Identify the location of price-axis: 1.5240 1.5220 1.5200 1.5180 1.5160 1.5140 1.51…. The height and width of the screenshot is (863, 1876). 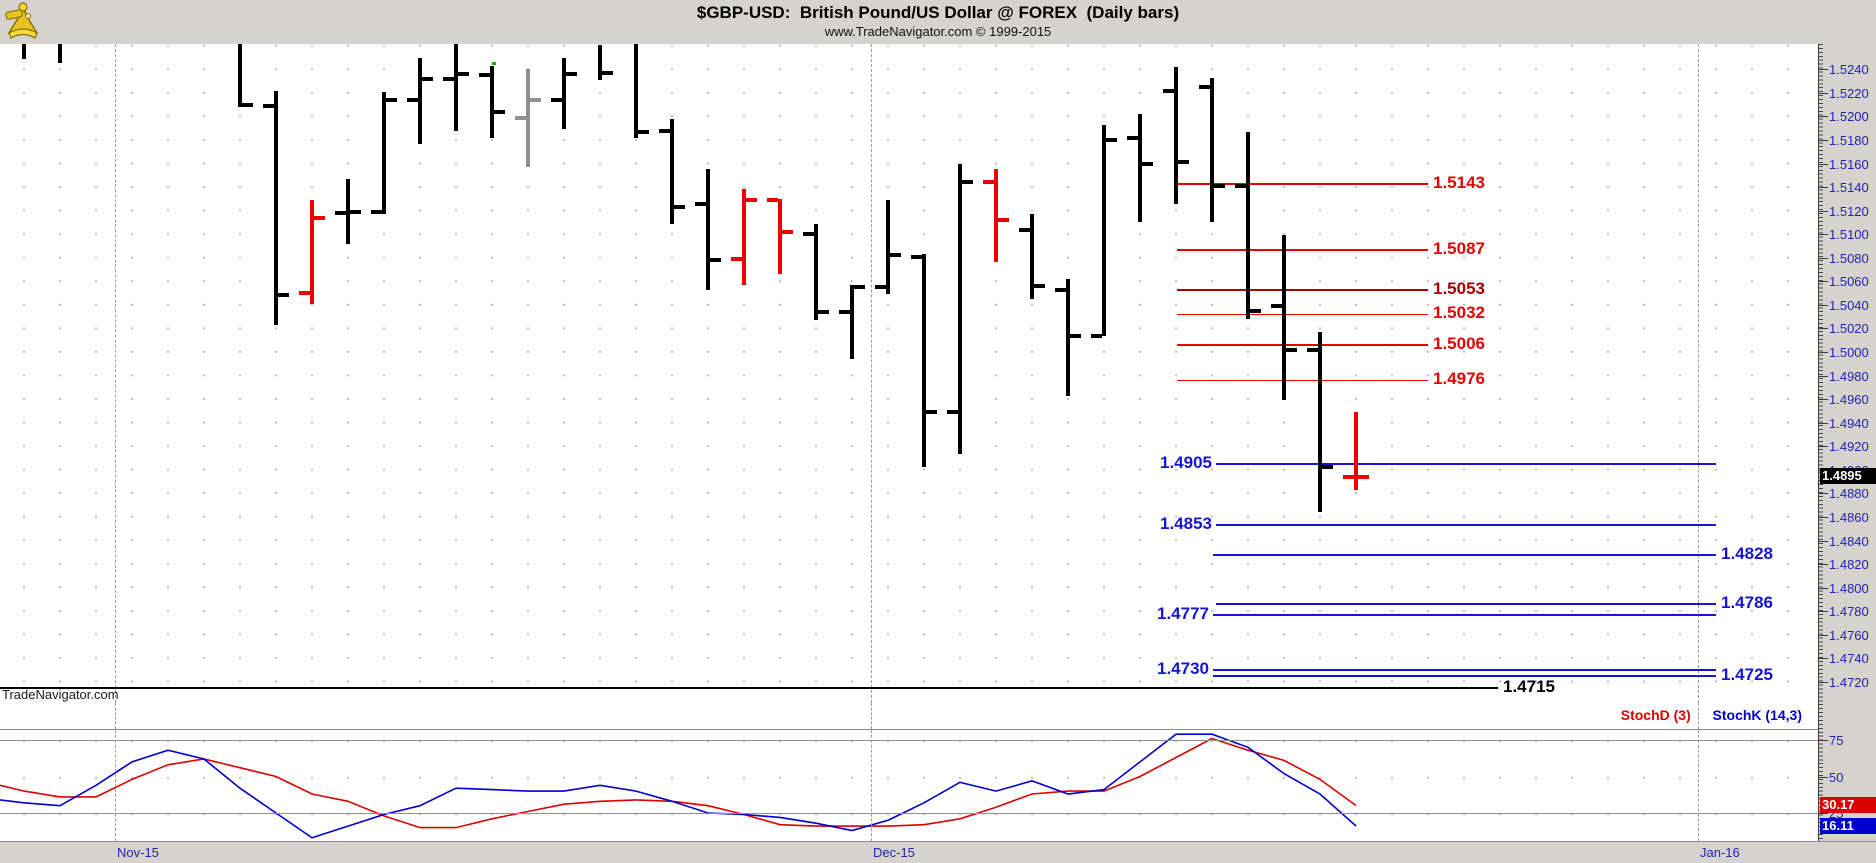
(1847, 442).